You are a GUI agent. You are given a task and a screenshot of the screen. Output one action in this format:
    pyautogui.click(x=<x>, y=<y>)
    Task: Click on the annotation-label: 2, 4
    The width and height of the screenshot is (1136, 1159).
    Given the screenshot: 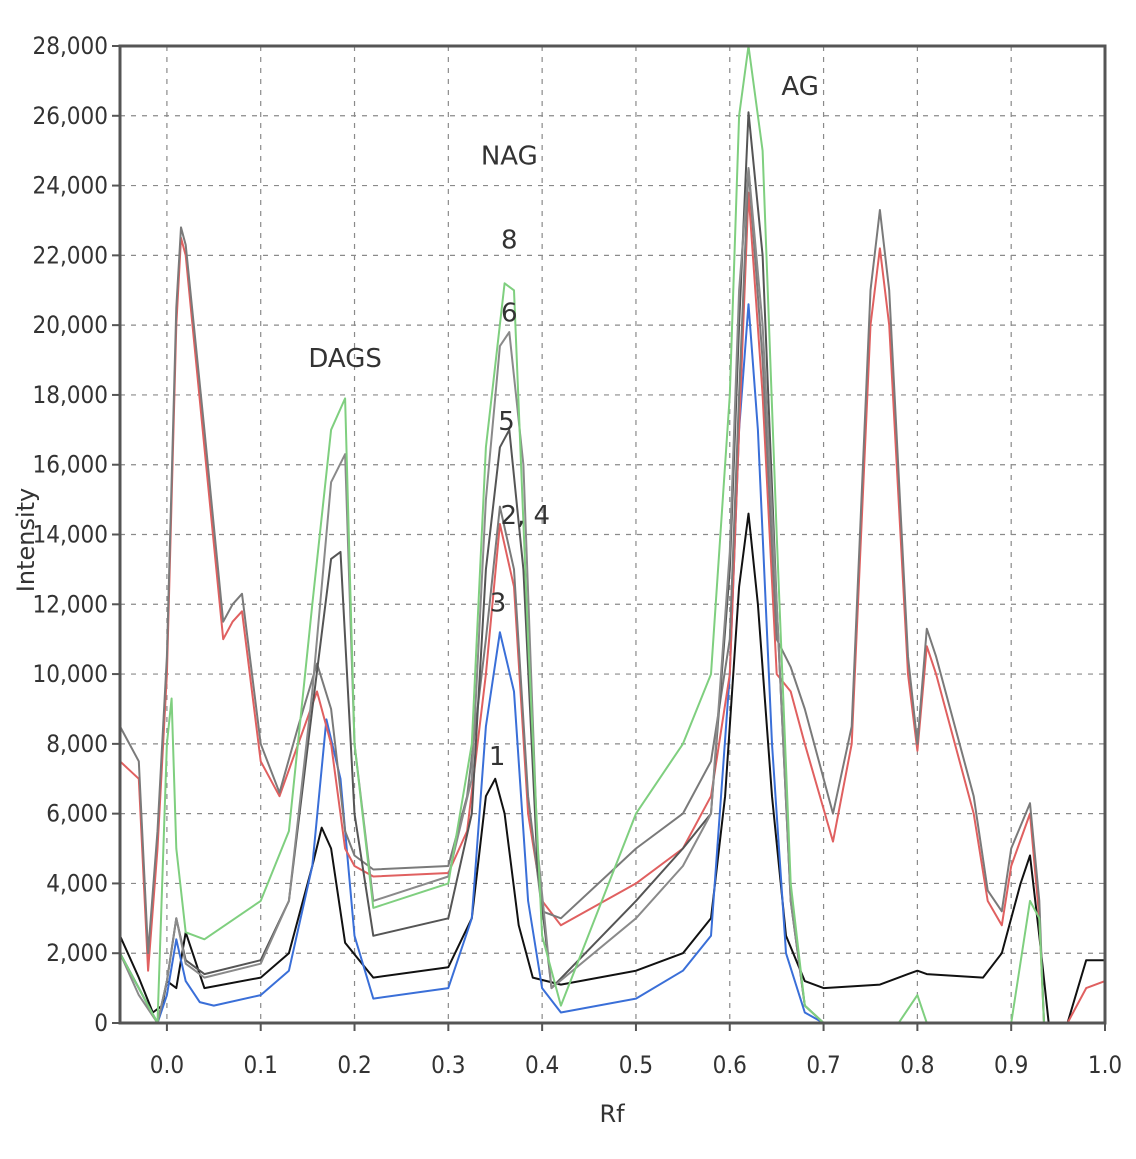 What is the action you would take?
    pyautogui.click(x=525, y=516)
    